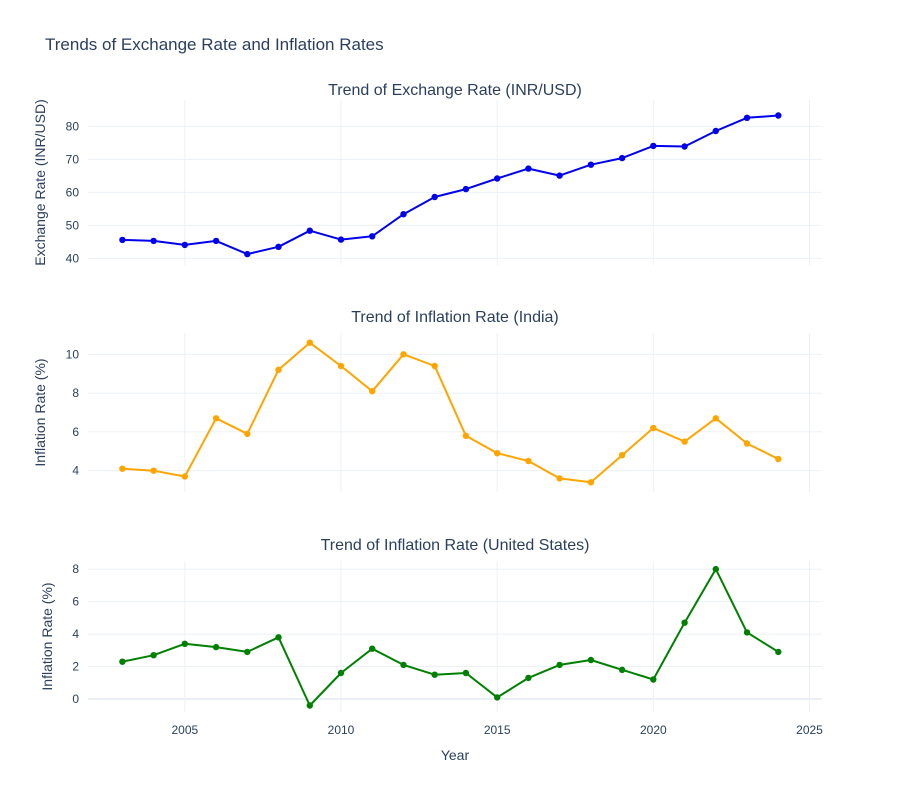 The image size is (900, 800). What do you see at coordinates (75, 699) in the screenshot?
I see `y-tick-label: 0` at bounding box center [75, 699].